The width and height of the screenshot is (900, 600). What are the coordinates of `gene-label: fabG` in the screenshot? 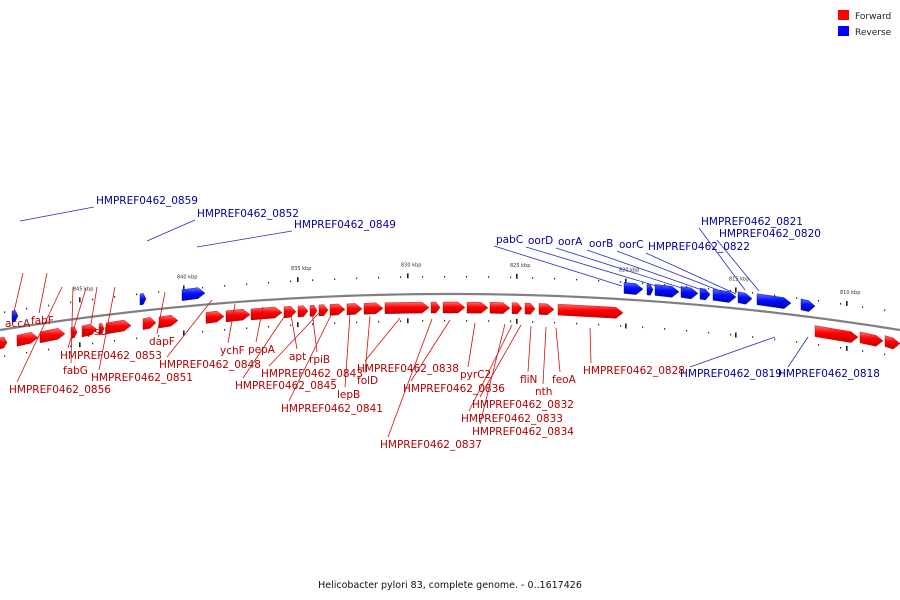 It's located at (75, 371).